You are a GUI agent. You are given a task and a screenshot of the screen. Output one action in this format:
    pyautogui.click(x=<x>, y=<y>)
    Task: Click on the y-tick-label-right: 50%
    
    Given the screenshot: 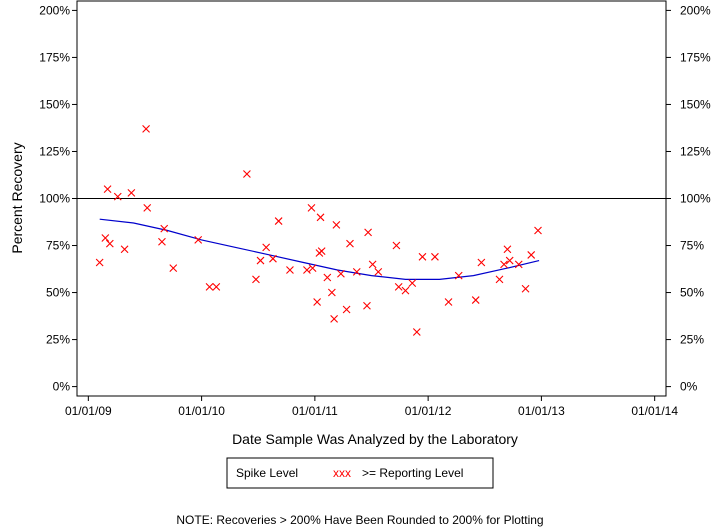 What is the action you would take?
    pyautogui.click(x=692, y=293)
    